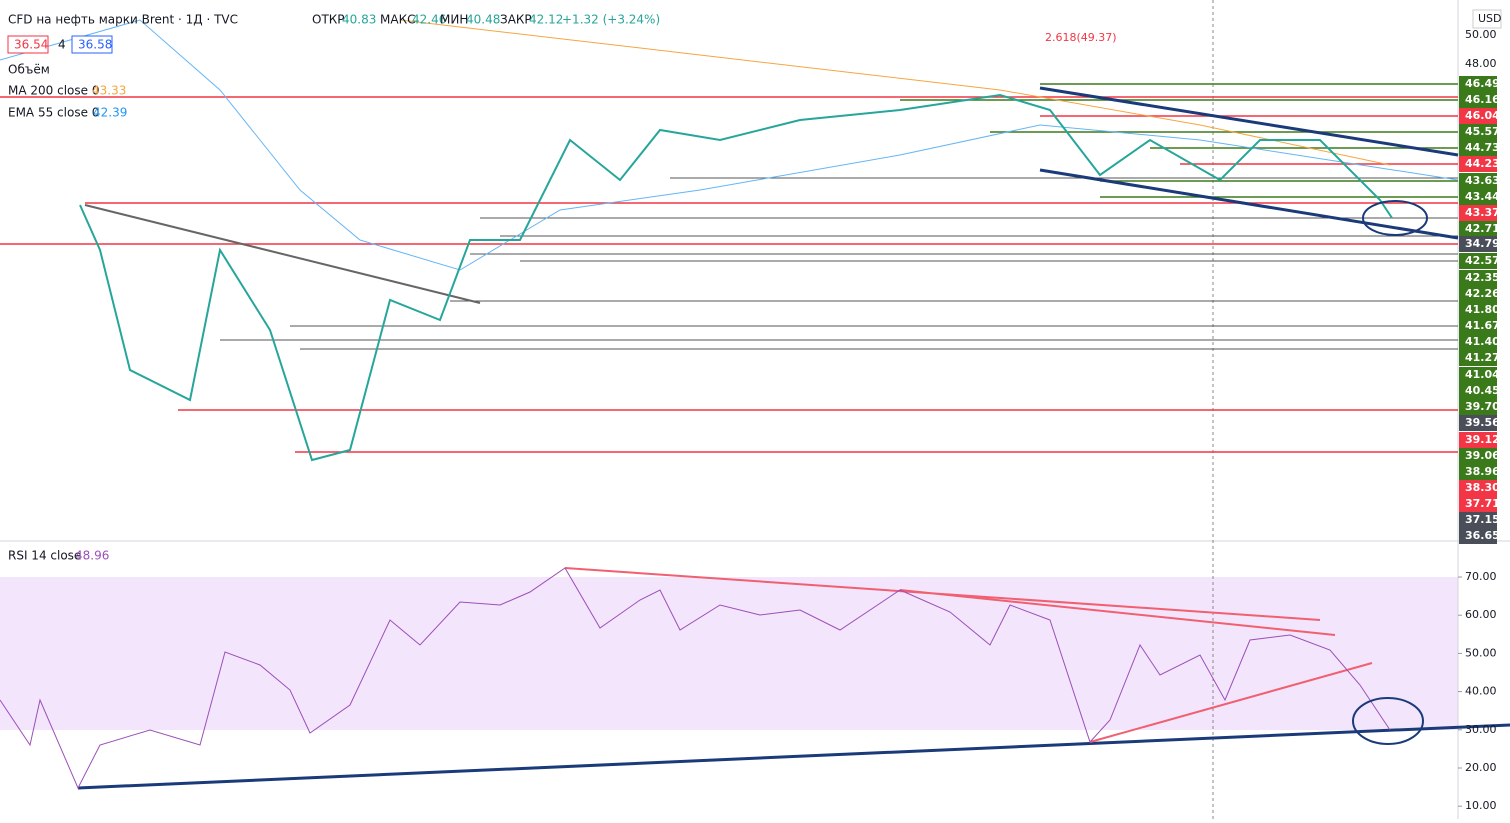 This screenshot has width=1510, height=823. What do you see at coordinates (1481, 614) in the screenshot?
I see `rsi-label: 60.00` at bounding box center [1481, 614].